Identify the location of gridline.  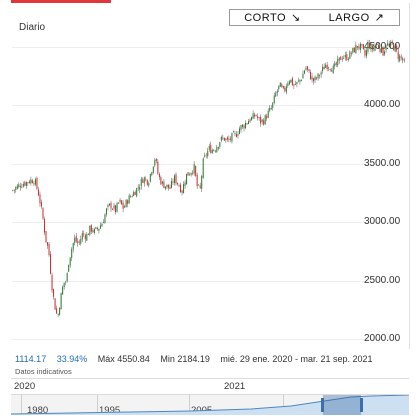
(205, 223).